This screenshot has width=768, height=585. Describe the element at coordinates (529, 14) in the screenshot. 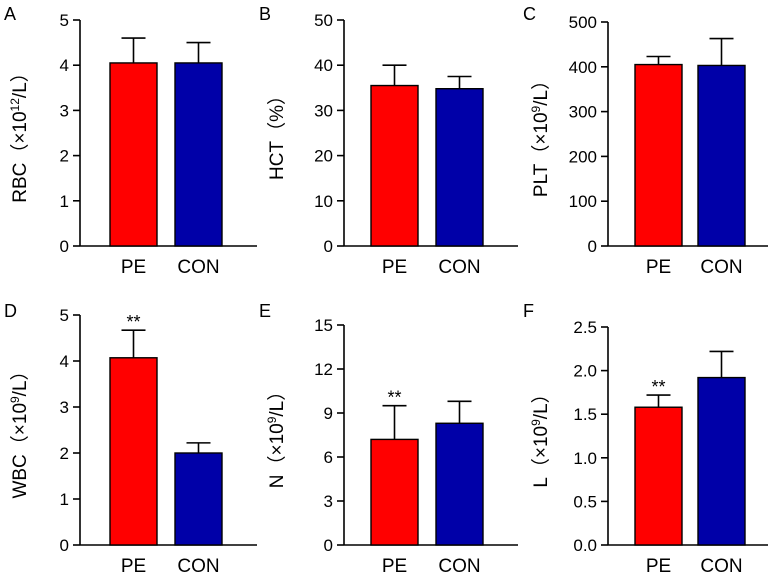

I see `panel-letter: C` at that location.